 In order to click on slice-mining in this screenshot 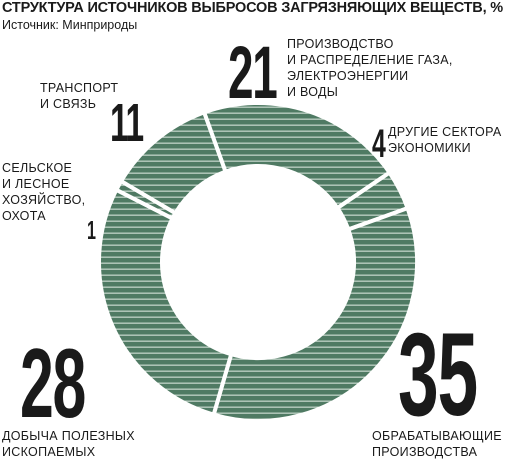, I will do `click(165, 302)`.